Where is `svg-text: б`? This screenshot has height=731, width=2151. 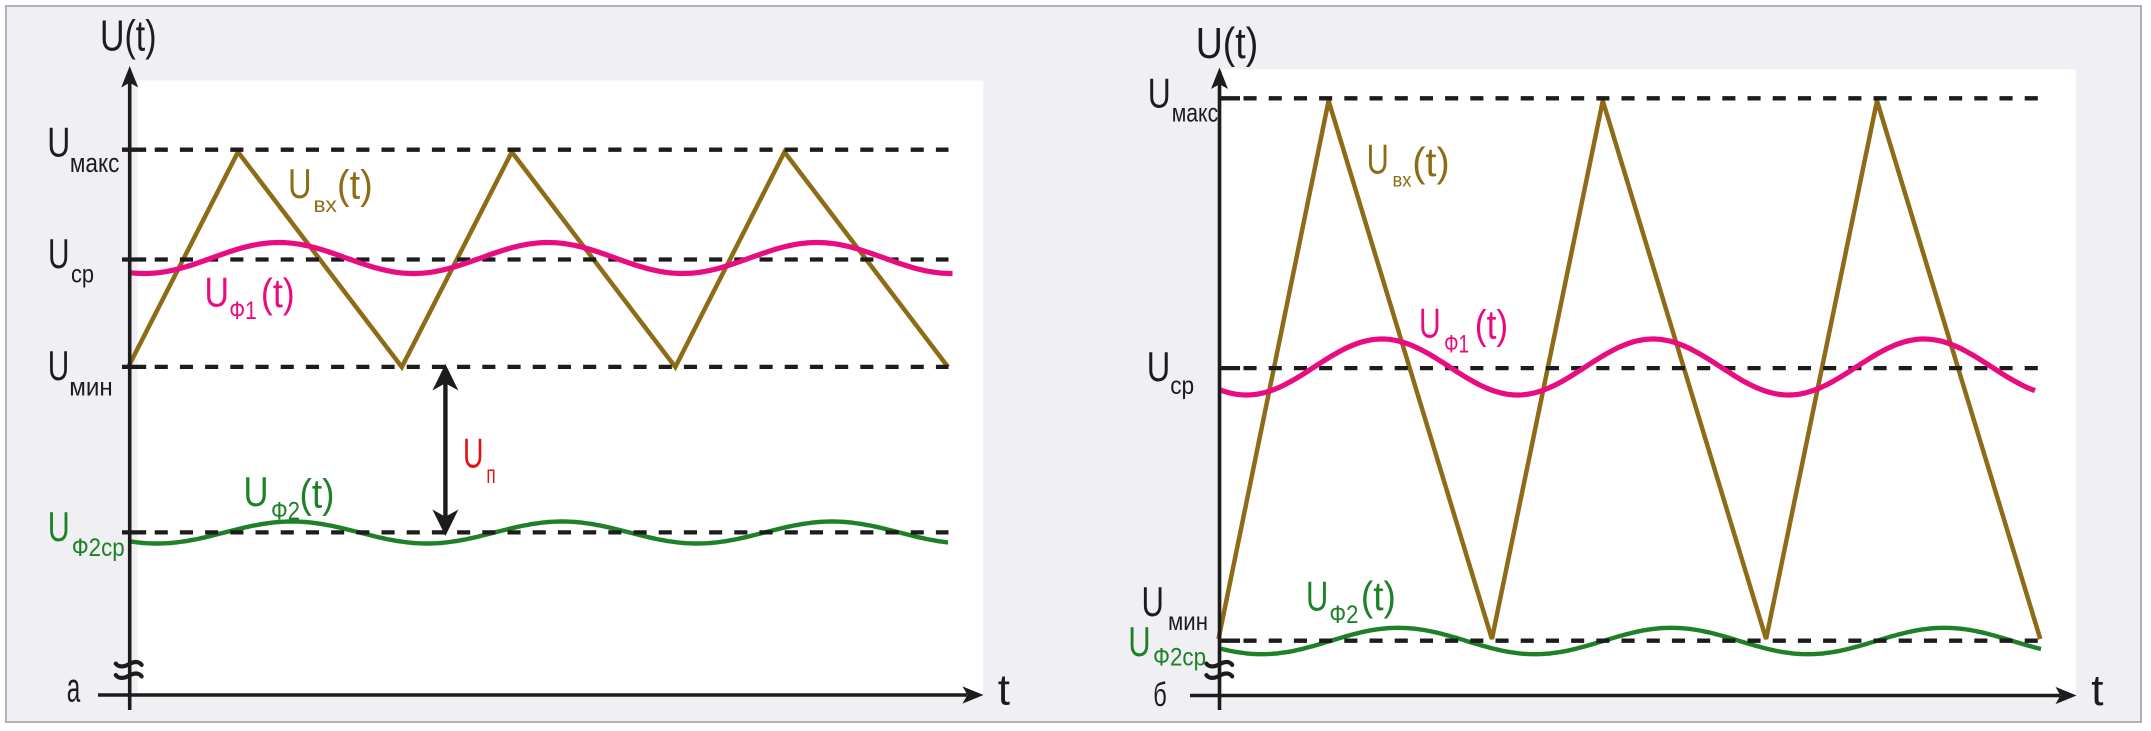 svg-text: б is located at coordinates (1160, 694).